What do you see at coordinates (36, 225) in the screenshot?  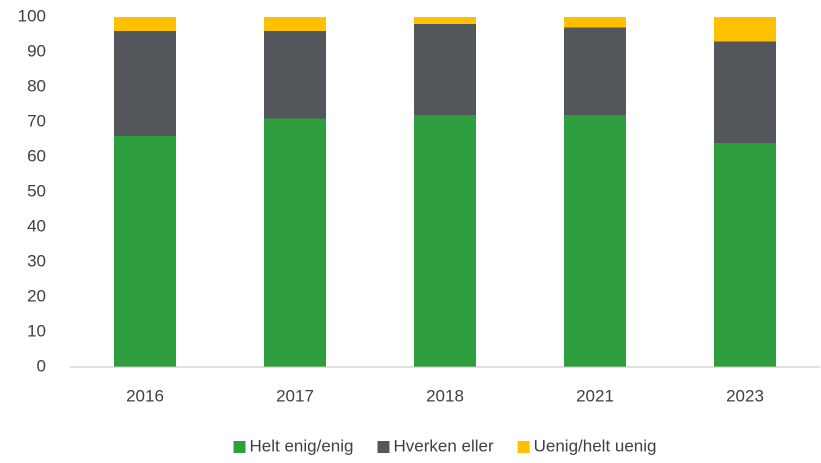 I see `y-tick-label: 40` at bounding box center [36, 225].